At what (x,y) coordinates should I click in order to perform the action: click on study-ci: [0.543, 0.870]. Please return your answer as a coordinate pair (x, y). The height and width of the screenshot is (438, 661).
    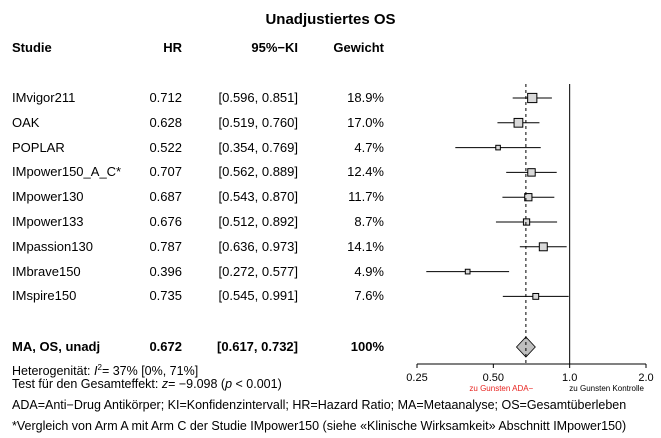
    Looking at the image, I should click on (258, 197).